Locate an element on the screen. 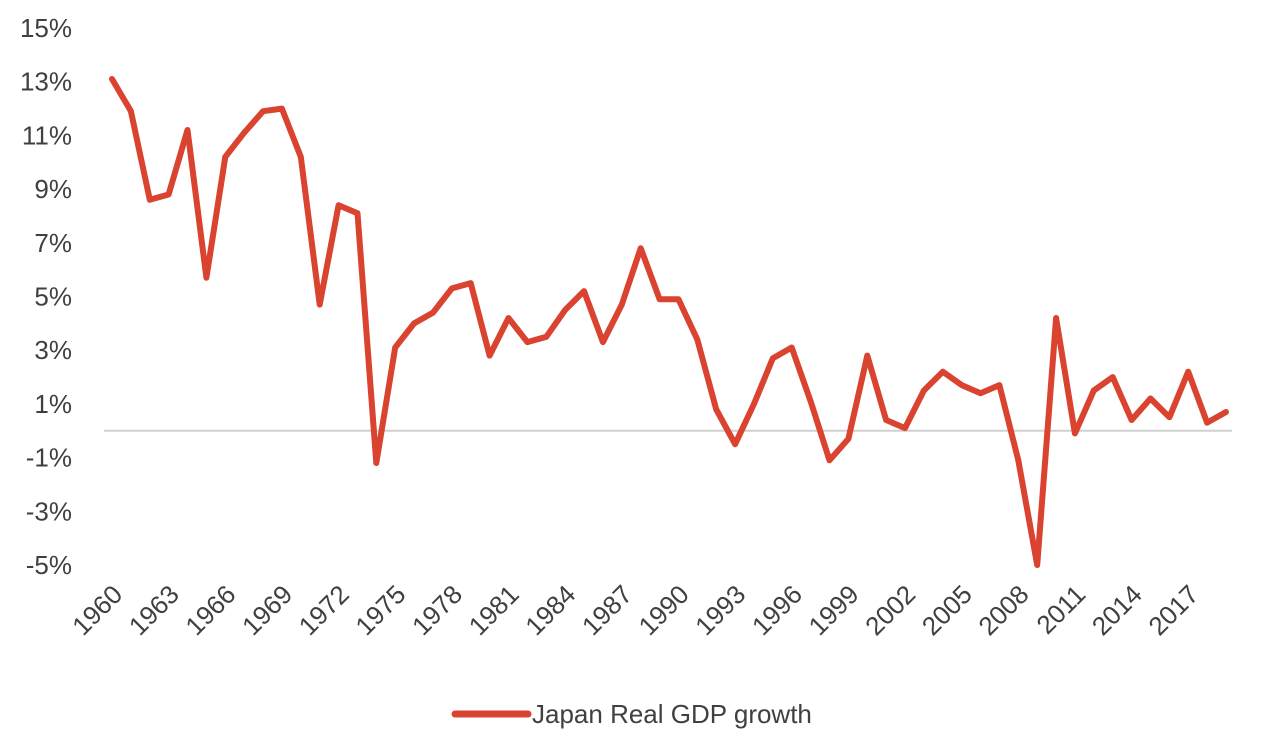  x-tick-label: 2008 is located at coordinates (1003, 610).